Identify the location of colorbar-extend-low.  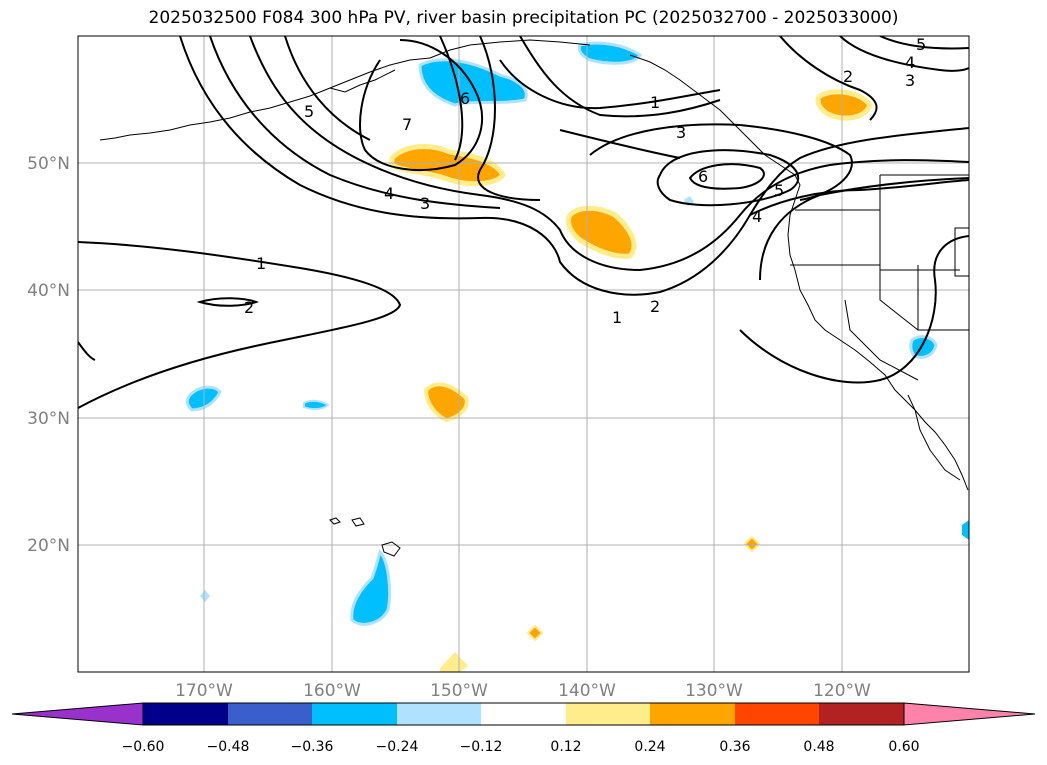
(77, 714).